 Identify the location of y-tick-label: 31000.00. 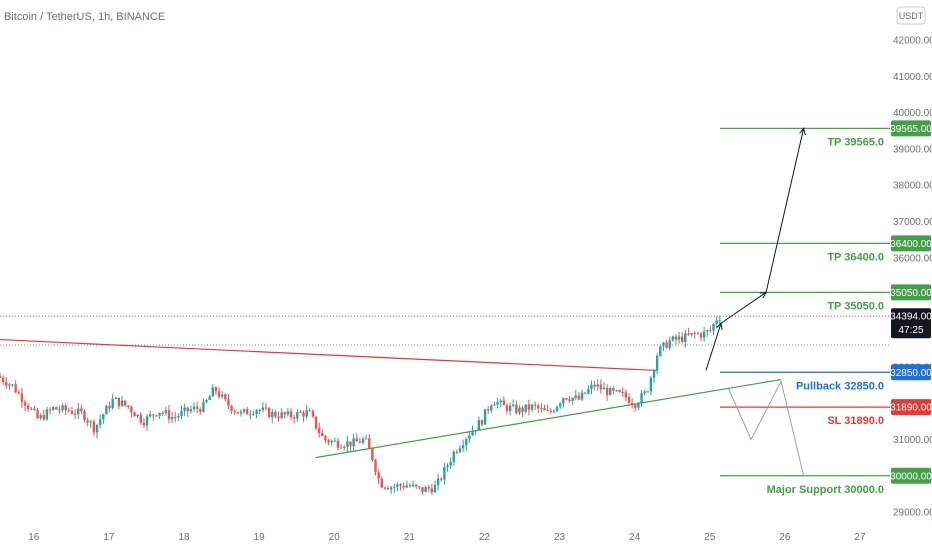
(912, 440).